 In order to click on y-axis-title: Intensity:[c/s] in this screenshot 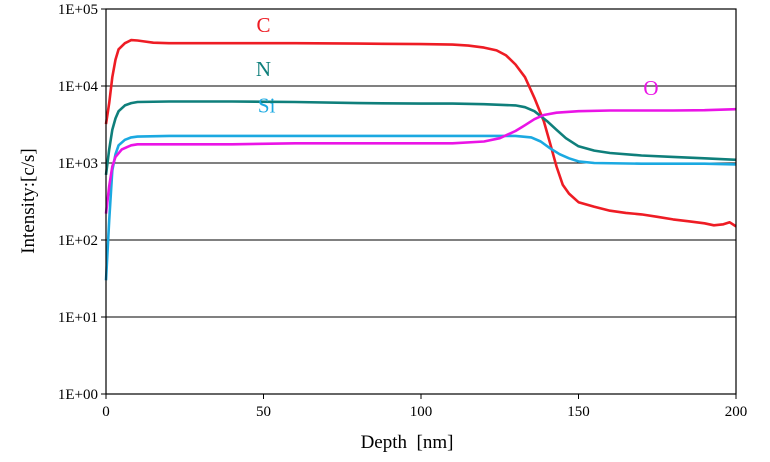, I will do `click(28, 201)`.